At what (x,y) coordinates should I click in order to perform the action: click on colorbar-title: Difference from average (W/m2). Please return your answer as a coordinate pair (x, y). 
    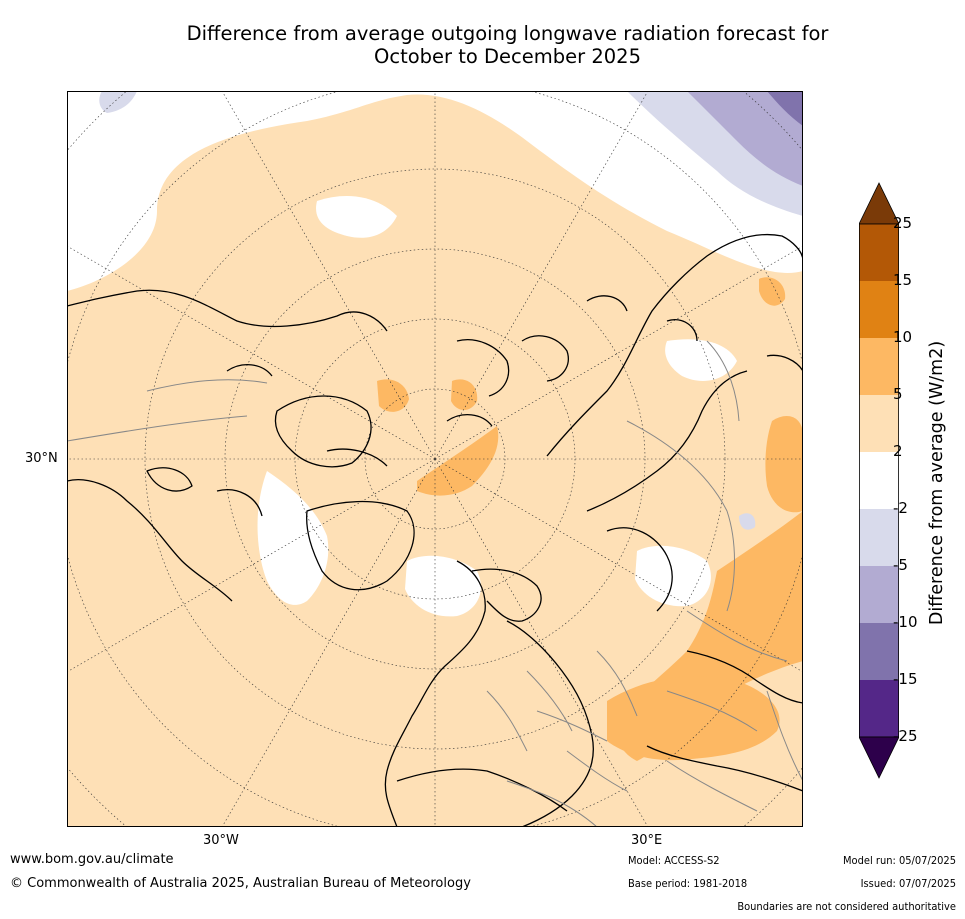
    Looking at the image, I should click on (937, 483).